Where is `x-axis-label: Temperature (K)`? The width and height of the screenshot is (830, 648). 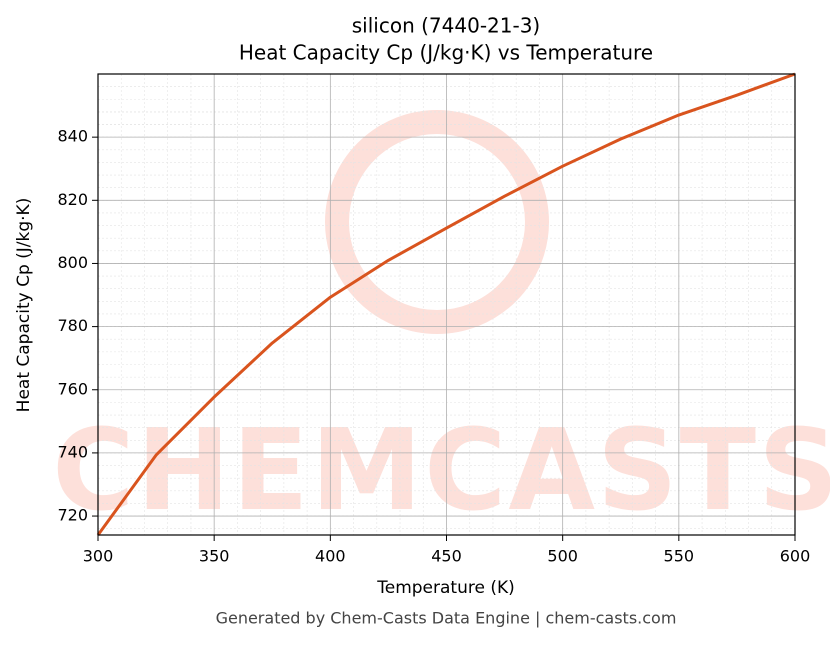 x-axis-label: Temperature (K) is located at coordinates (445, 588).